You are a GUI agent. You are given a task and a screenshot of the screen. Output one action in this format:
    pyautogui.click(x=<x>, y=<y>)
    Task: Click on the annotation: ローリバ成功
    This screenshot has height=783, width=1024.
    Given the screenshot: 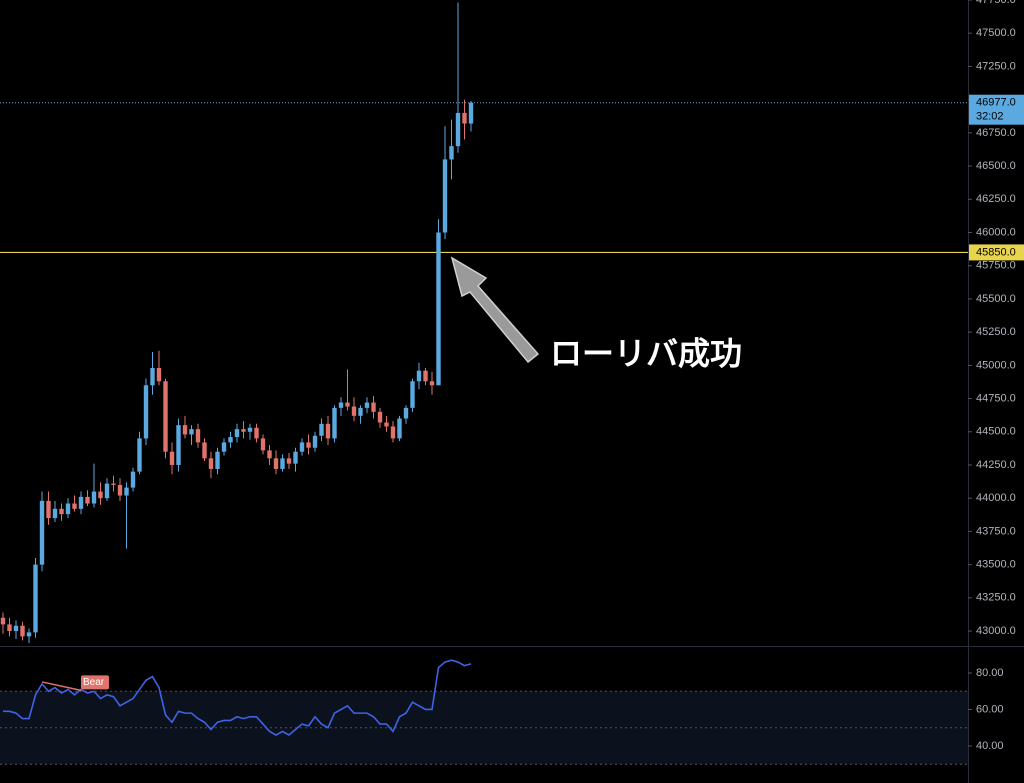 What is the action you would take?
    pyautogui.click(x=646, y=353)
    